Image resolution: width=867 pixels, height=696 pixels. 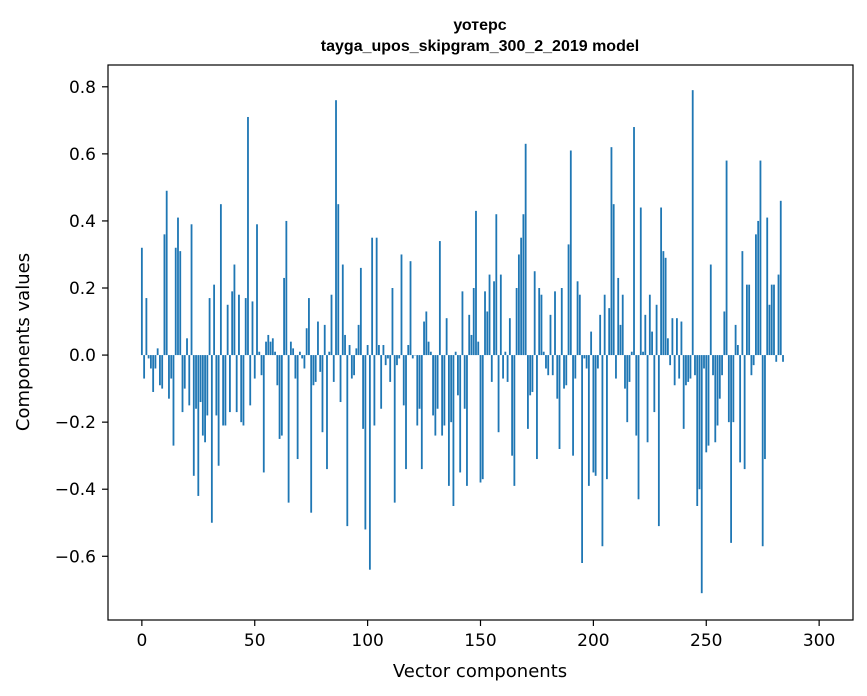 What do you see at coordinates (480, 641) in the screenshot?
I see `x-tick-label: 150` at bounding box center [480, 641].